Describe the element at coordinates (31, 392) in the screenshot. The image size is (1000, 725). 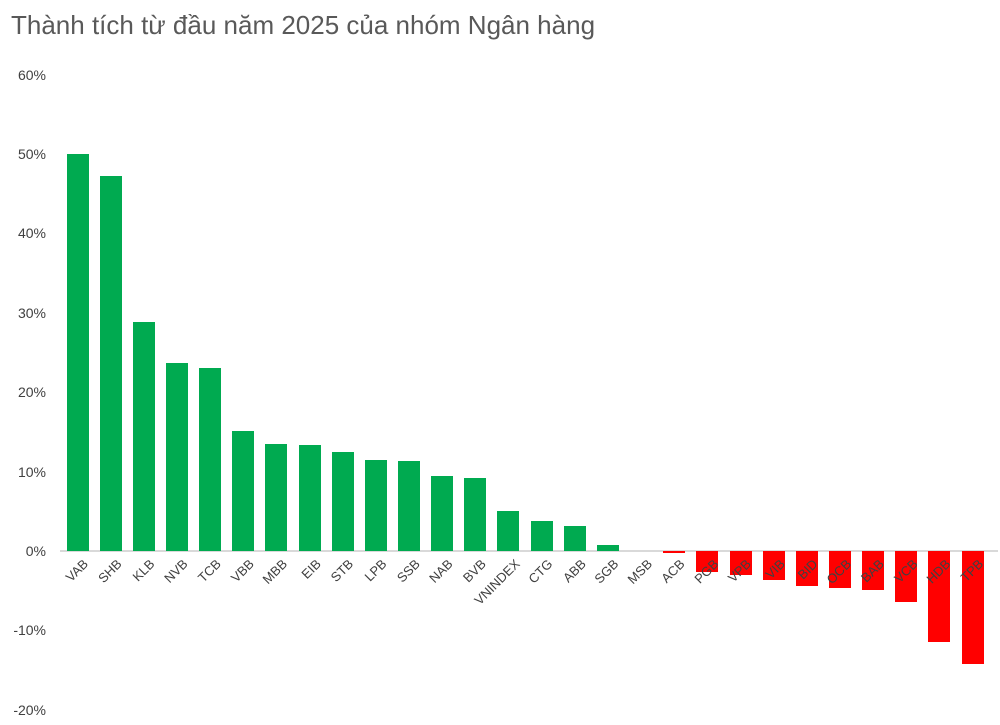
I see `y-tick-label-20: 20%` at that location.